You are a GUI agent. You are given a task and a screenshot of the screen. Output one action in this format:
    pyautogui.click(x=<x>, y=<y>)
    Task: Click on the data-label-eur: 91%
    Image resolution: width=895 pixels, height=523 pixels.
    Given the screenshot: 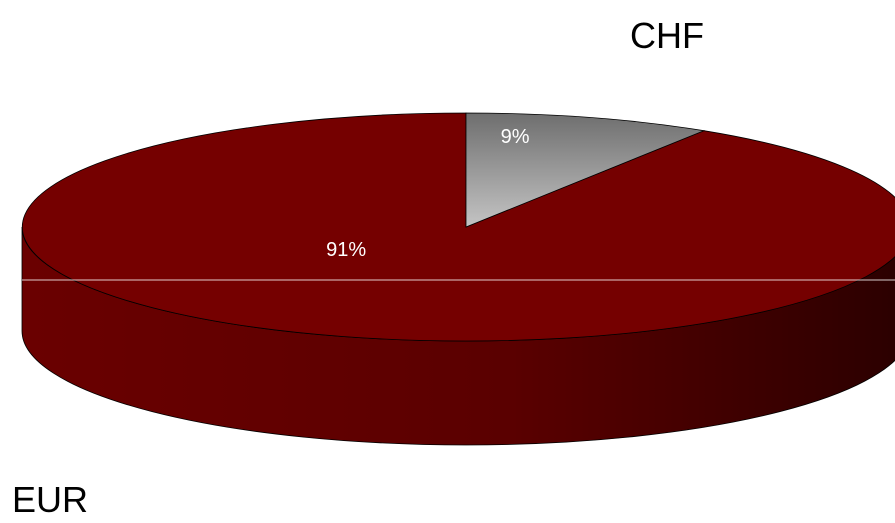 What is the action you would take?
    pyautogui.click(x=346, y=250)
    